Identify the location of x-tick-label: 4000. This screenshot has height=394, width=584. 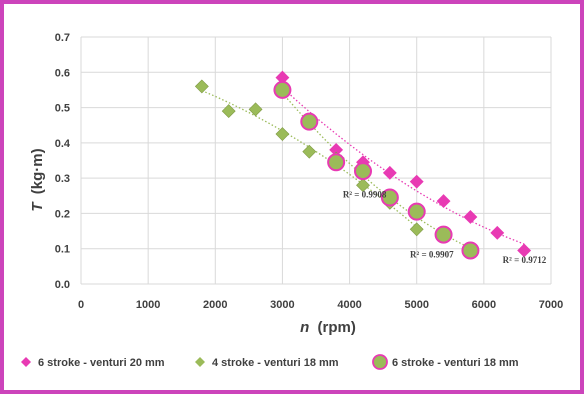
(349, 305).